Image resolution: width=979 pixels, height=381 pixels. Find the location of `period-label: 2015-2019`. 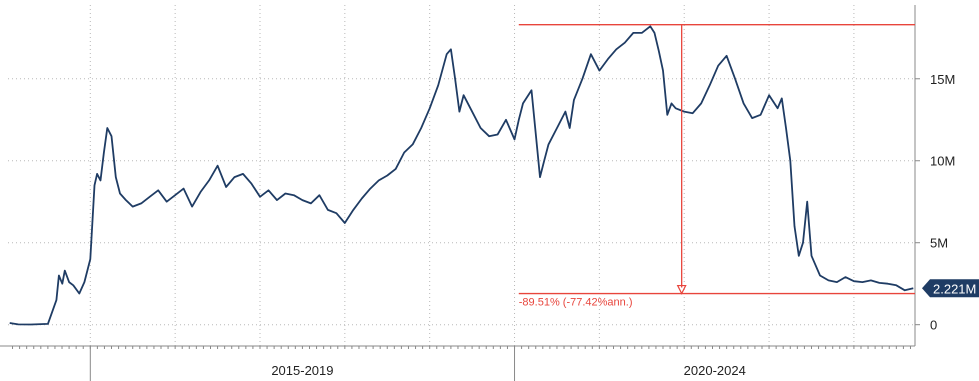

period-label: 2015-2019 is located at coordinates (302, 370).